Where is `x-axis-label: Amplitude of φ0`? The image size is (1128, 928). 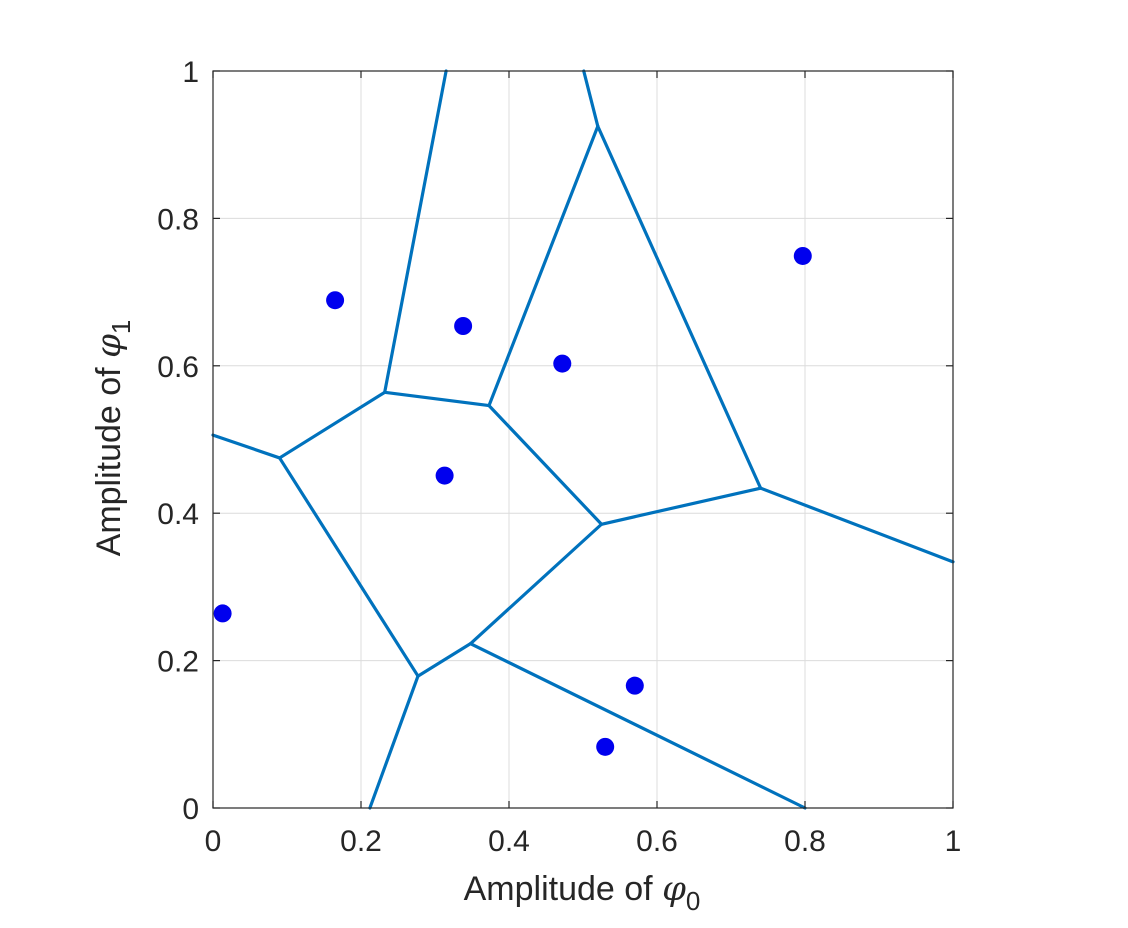 x-axis-label: Amplitude of φ0 is located at coordinates (582, 892).